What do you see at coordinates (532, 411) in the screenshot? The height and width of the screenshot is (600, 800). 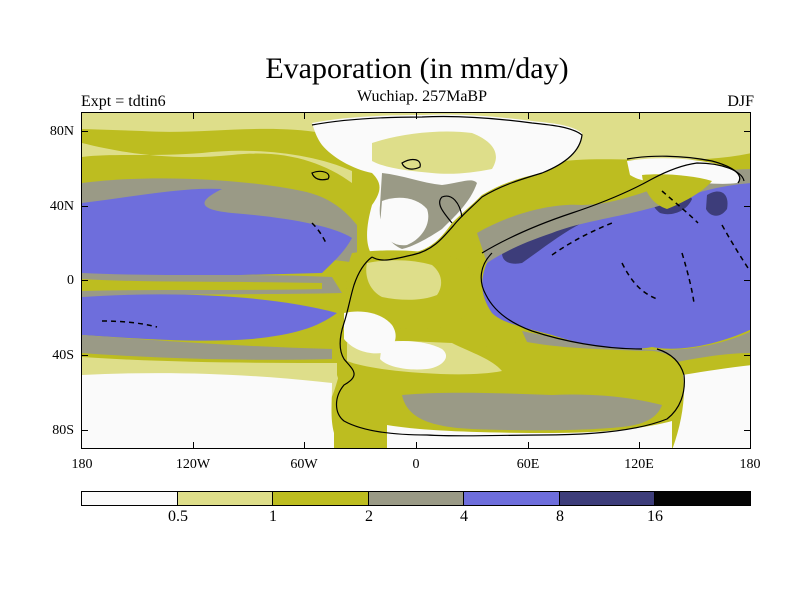 I see `southern-continent-grey` at bounding box center [532, 411].